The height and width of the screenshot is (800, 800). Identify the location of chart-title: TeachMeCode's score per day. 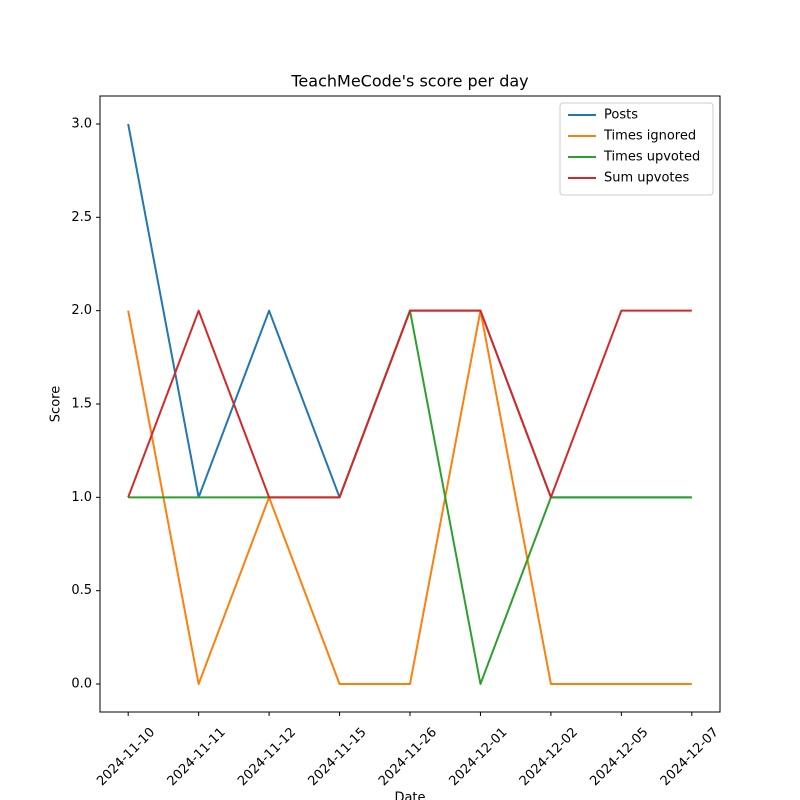
(409, 81).